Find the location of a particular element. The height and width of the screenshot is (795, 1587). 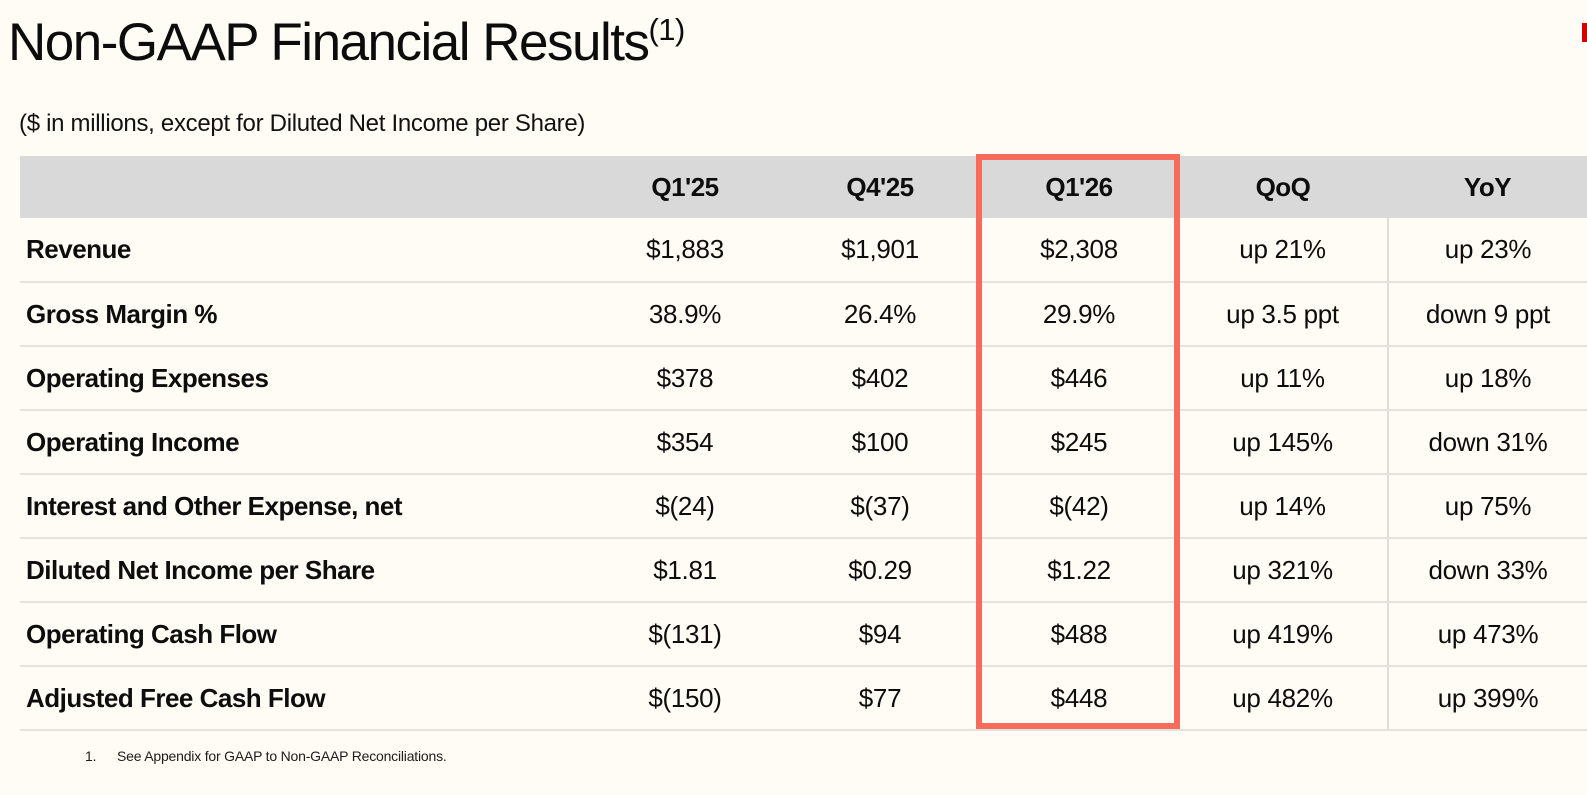

table-header-row: Q1'25 Q4'25 Q1'26 QoQ YoY is located at coordinates (803, 187).